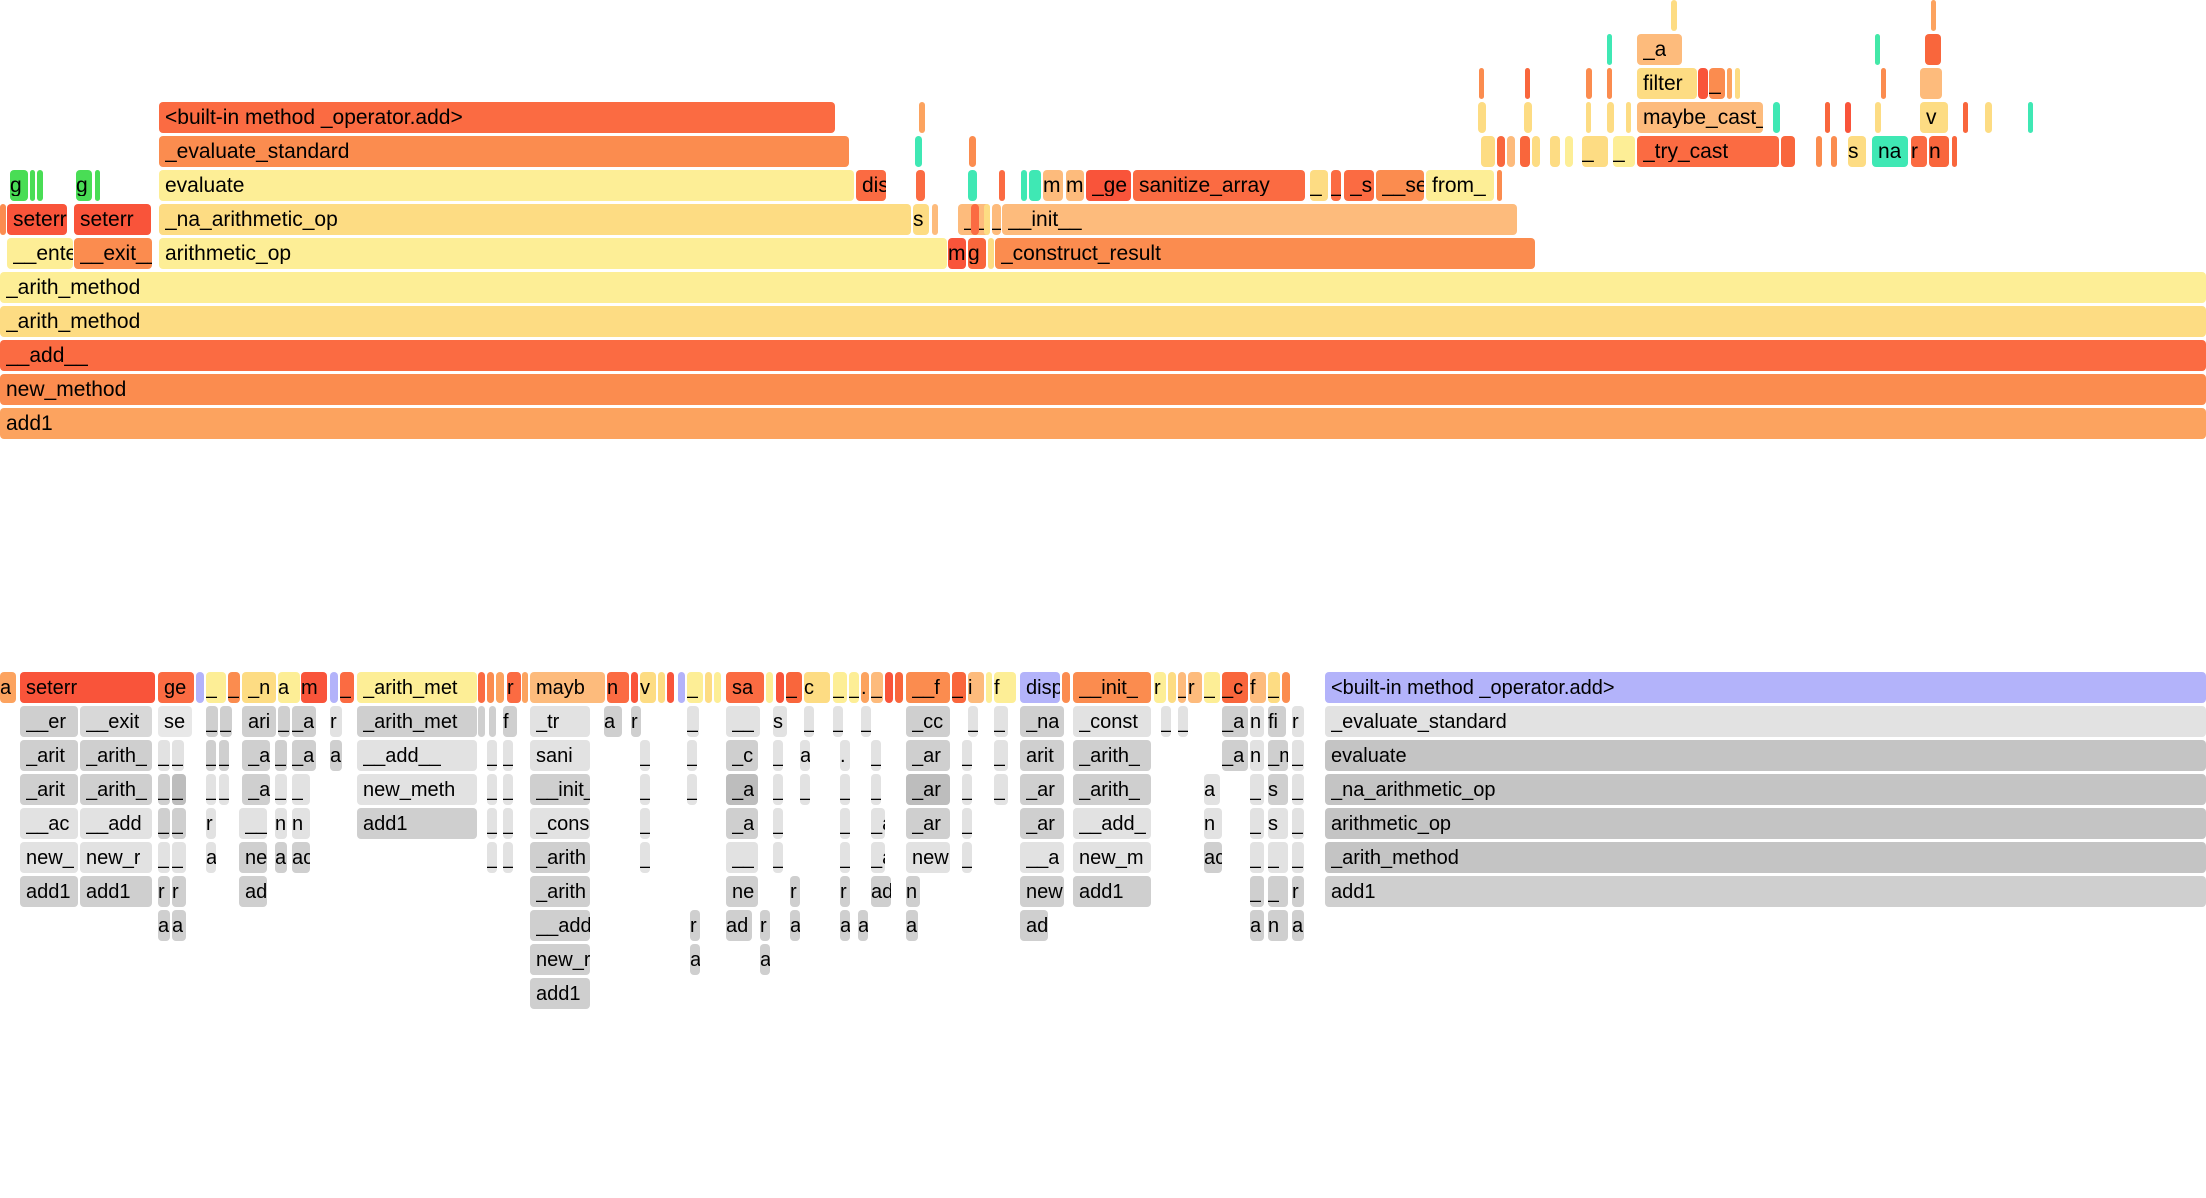 The image size is (2206, 1198). Describe the element at coordinates (506, 185) in the screenshot. I see `flame-frame: evaluate` at that location.